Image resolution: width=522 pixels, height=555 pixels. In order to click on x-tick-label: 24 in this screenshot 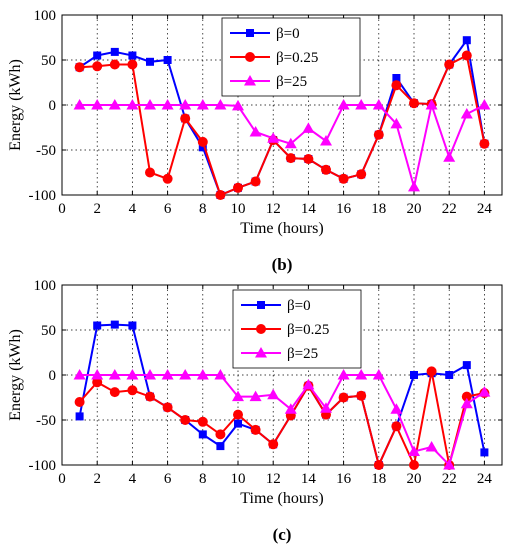, I will do `click(485, 209)`.